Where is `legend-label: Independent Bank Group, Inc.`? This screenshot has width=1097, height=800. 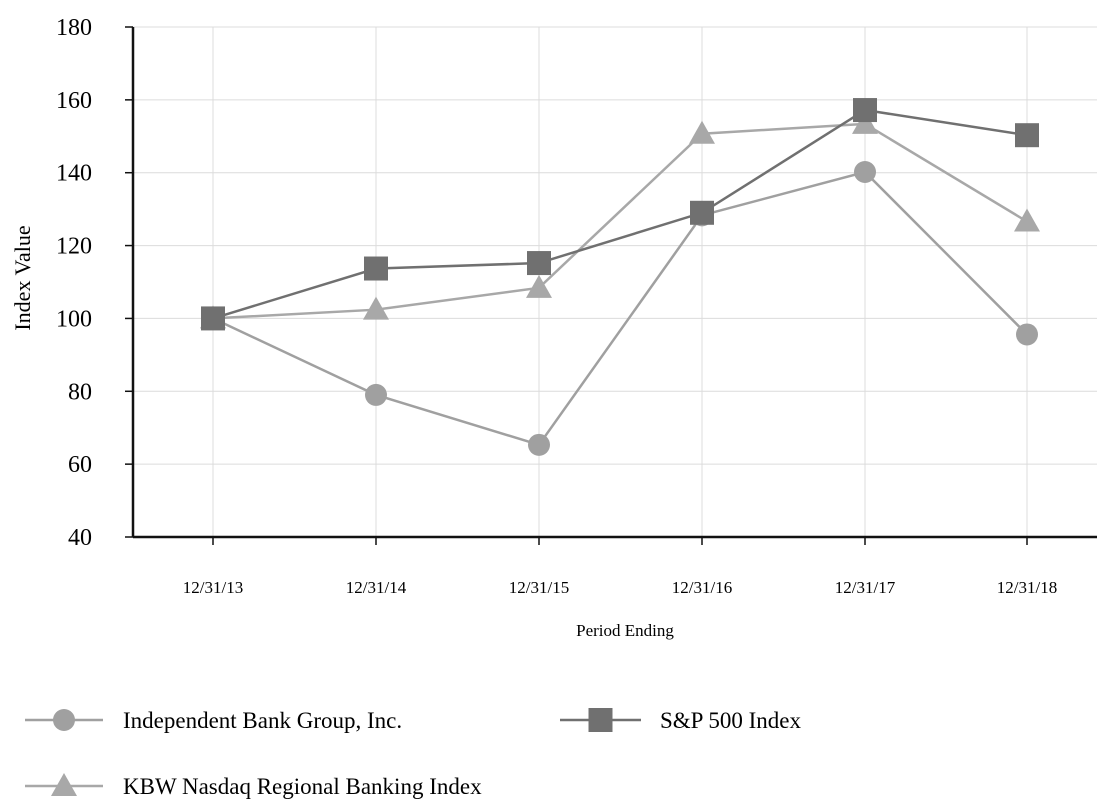 legend-label: Independent Bank Group, Inc. is located at coordinates (262, 720).